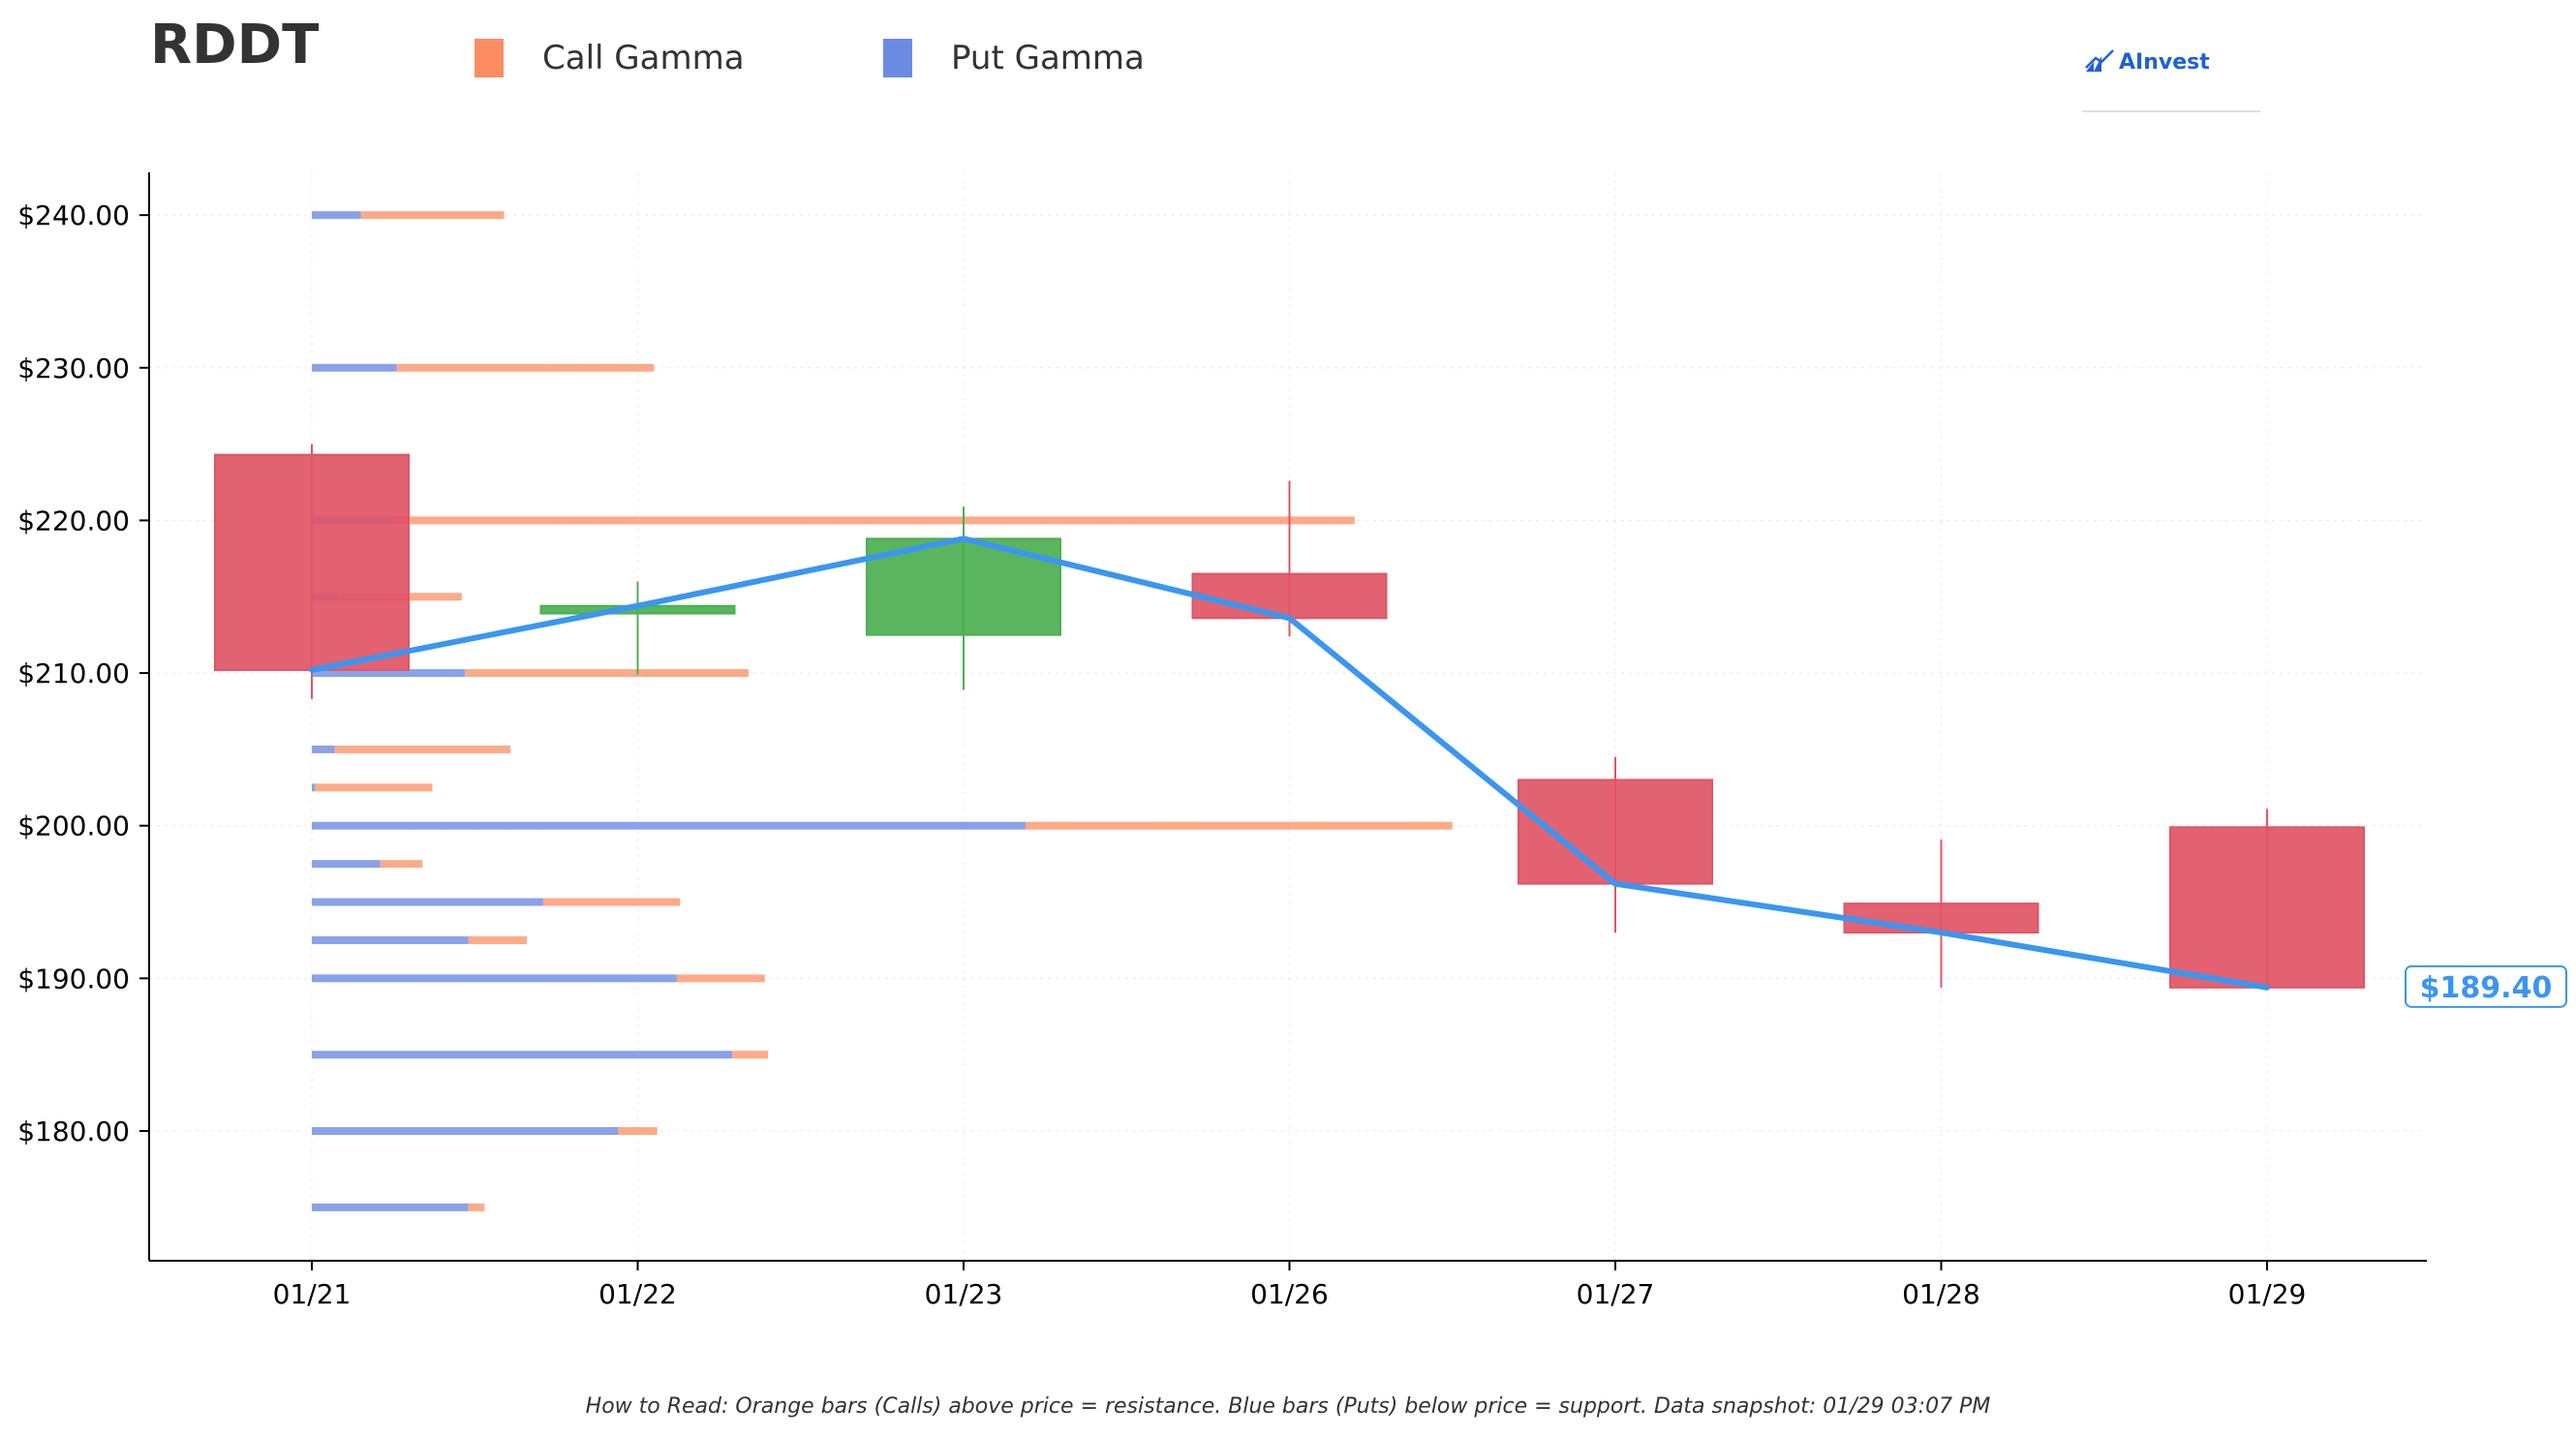 This screenshot has width=2576, height=1437. I want to click on x-tick-label: 01/26, so click(1289, 1294).